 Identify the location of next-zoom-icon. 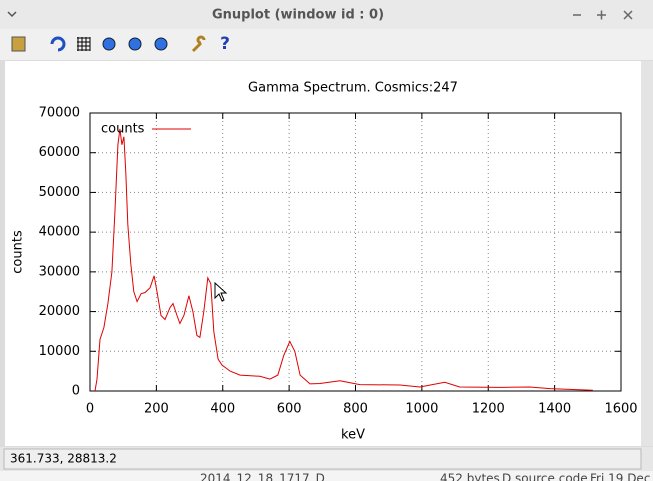
(135, 44).